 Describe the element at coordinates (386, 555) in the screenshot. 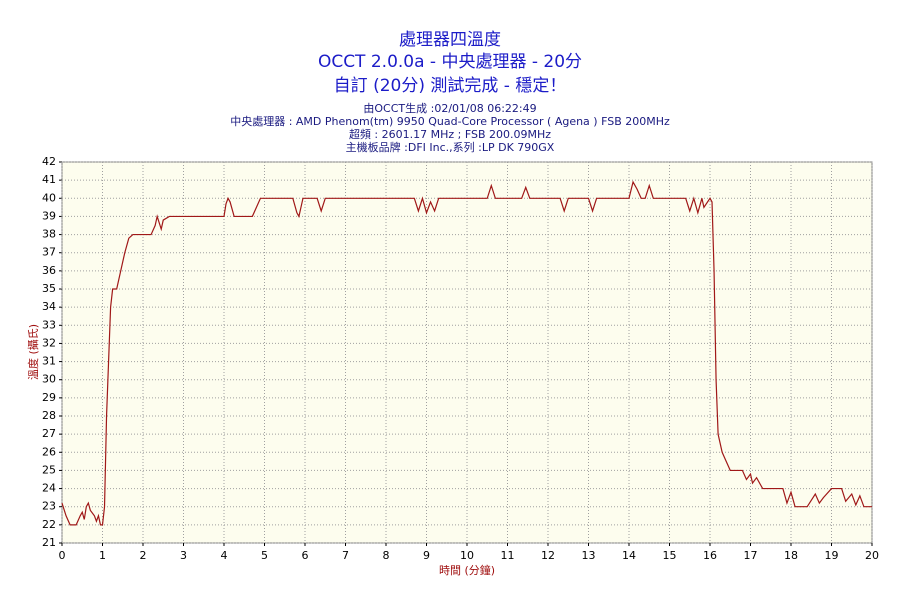

I see `x-tick-label: 8` at that location.